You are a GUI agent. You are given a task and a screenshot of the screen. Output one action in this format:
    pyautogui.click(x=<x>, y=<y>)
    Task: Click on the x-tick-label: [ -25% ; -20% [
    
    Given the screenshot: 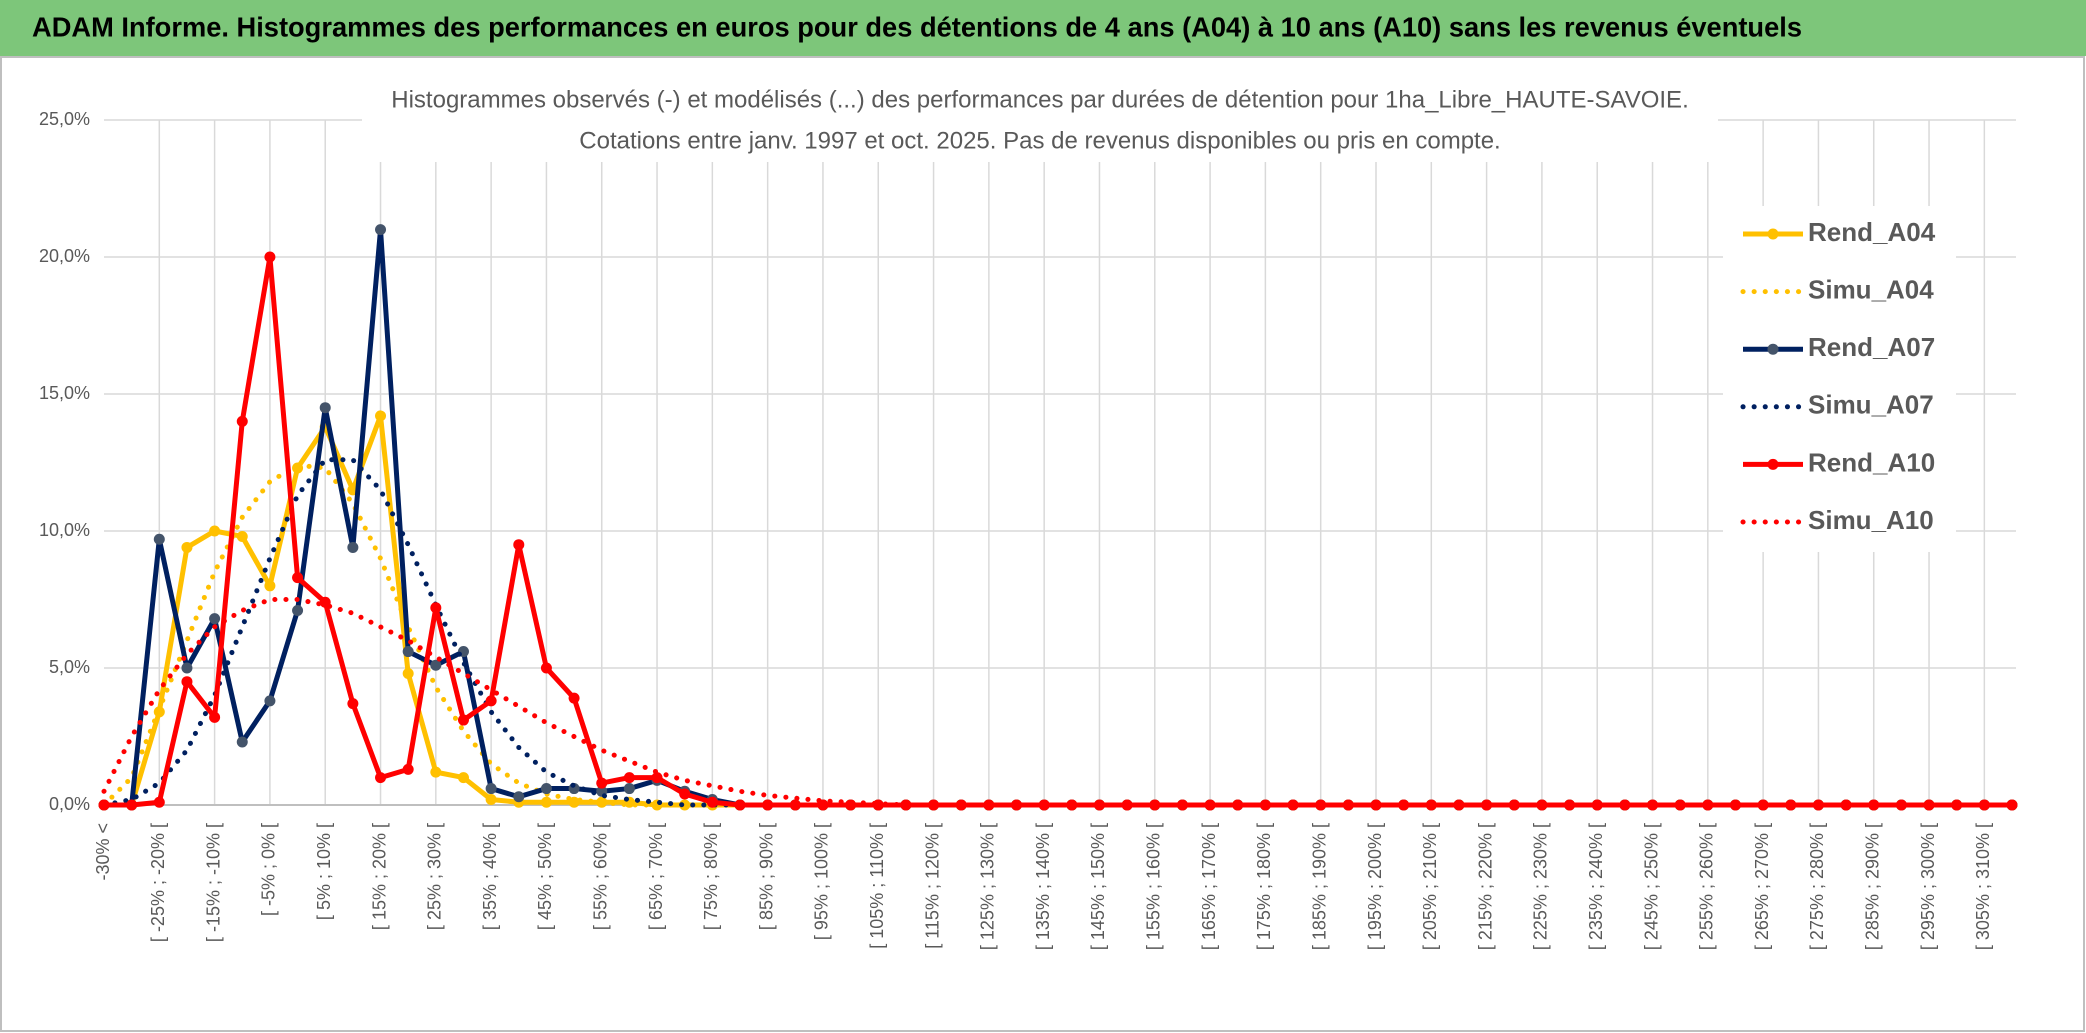 What is the action you would take?
    pyautogui.click(x=158, y=882)
    